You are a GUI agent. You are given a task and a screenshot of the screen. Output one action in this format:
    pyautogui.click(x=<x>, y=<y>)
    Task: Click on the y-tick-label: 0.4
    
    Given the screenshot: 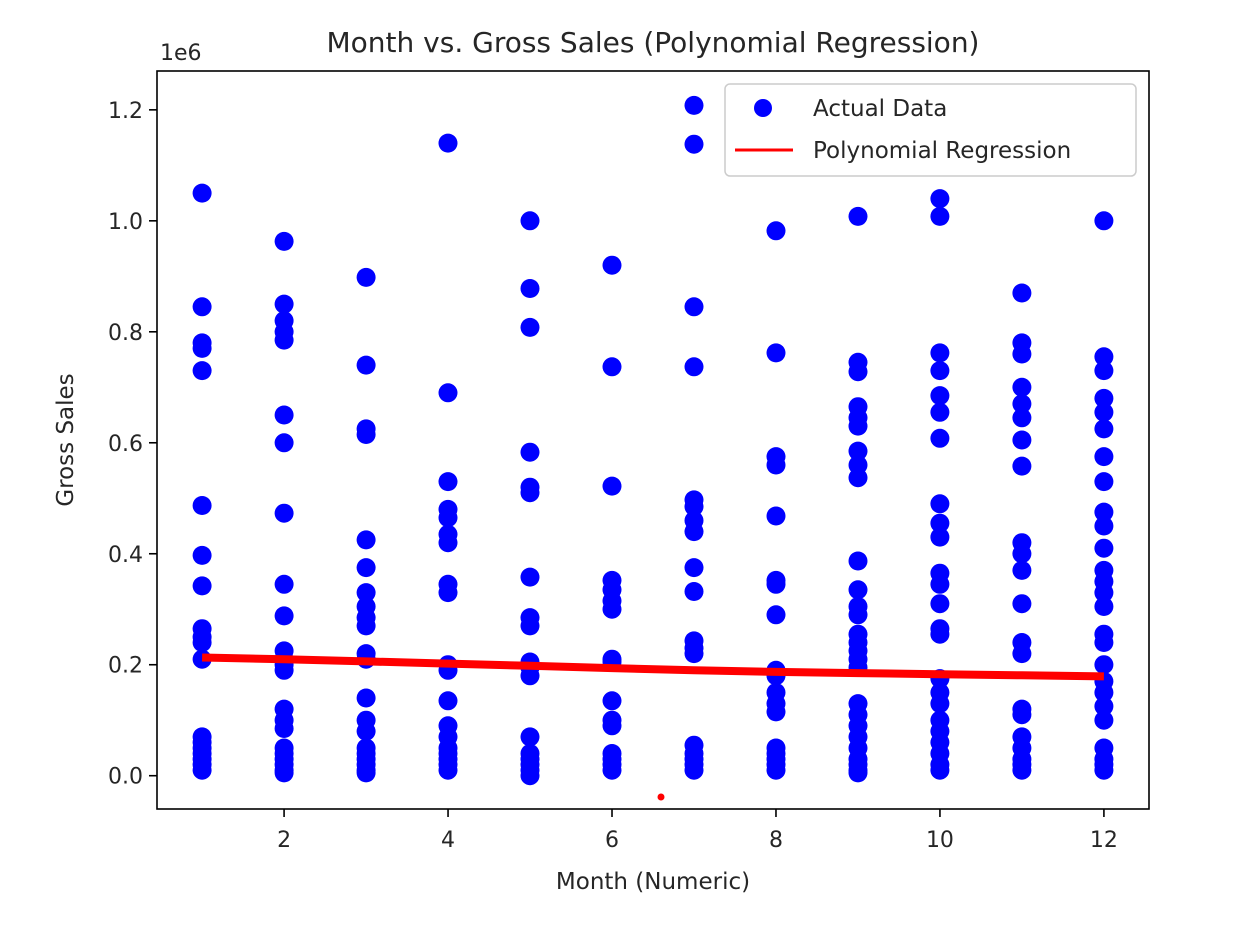 What is the action you would take?
    pyautogui.click(x=125, y=555)
    